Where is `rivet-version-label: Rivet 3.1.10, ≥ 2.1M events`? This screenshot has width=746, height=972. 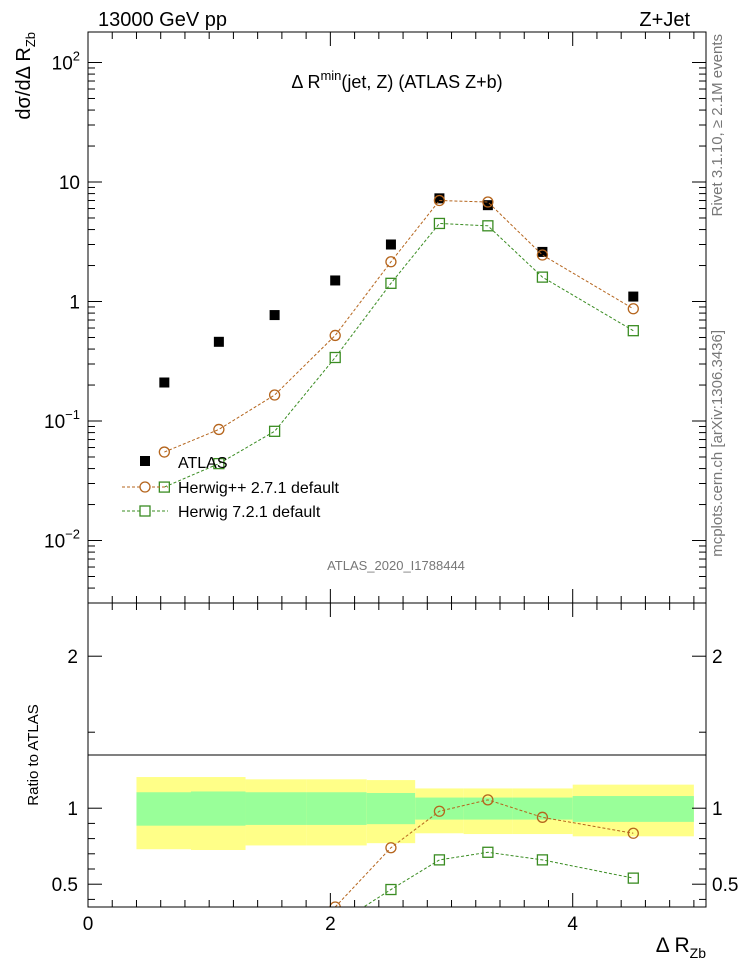 rivet-version-label: Rivet 3.1.10, ≥ 2.1M events is located at coordinates (717, 125).